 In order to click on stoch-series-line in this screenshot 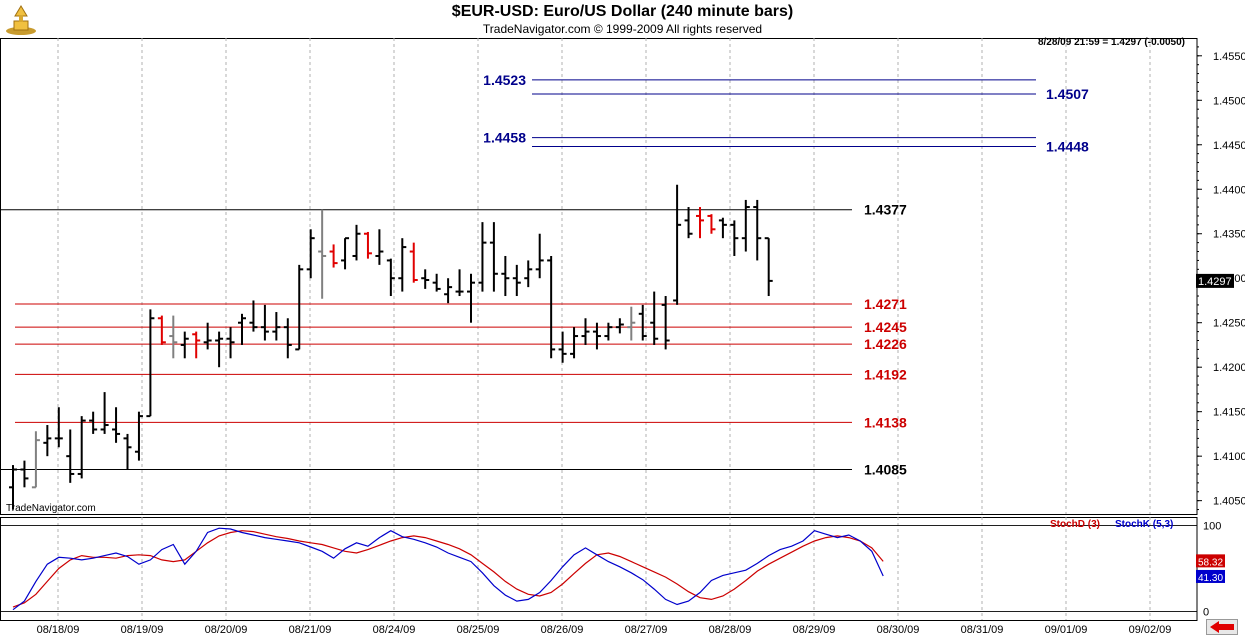, I will do `click(448, 569)`.